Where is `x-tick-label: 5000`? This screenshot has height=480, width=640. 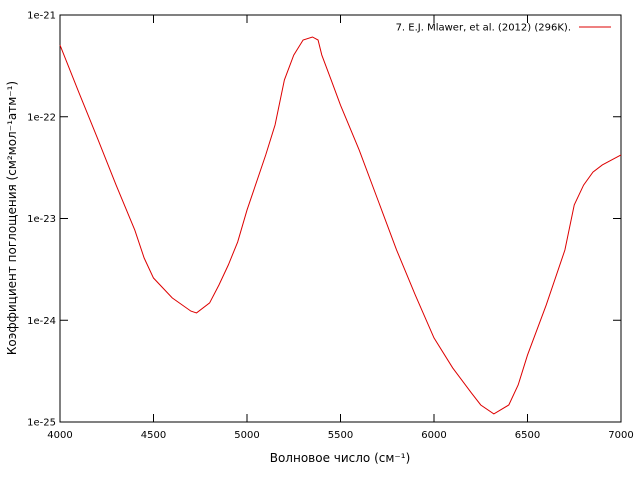
x-tick-label: 5000 is located at coordinates (246, 435).